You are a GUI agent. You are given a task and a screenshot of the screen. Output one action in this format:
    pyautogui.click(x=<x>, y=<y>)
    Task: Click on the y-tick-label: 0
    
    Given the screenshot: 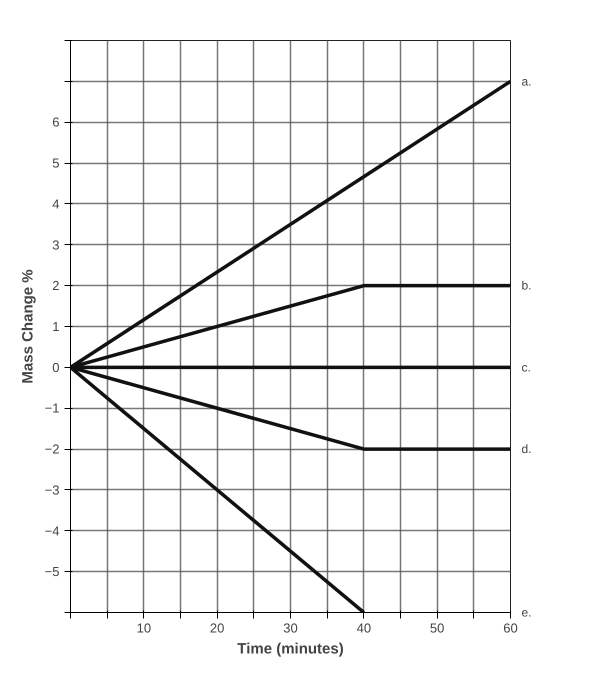 What is the action you would take?
    pyautogui.click(x=56, y=367)
    